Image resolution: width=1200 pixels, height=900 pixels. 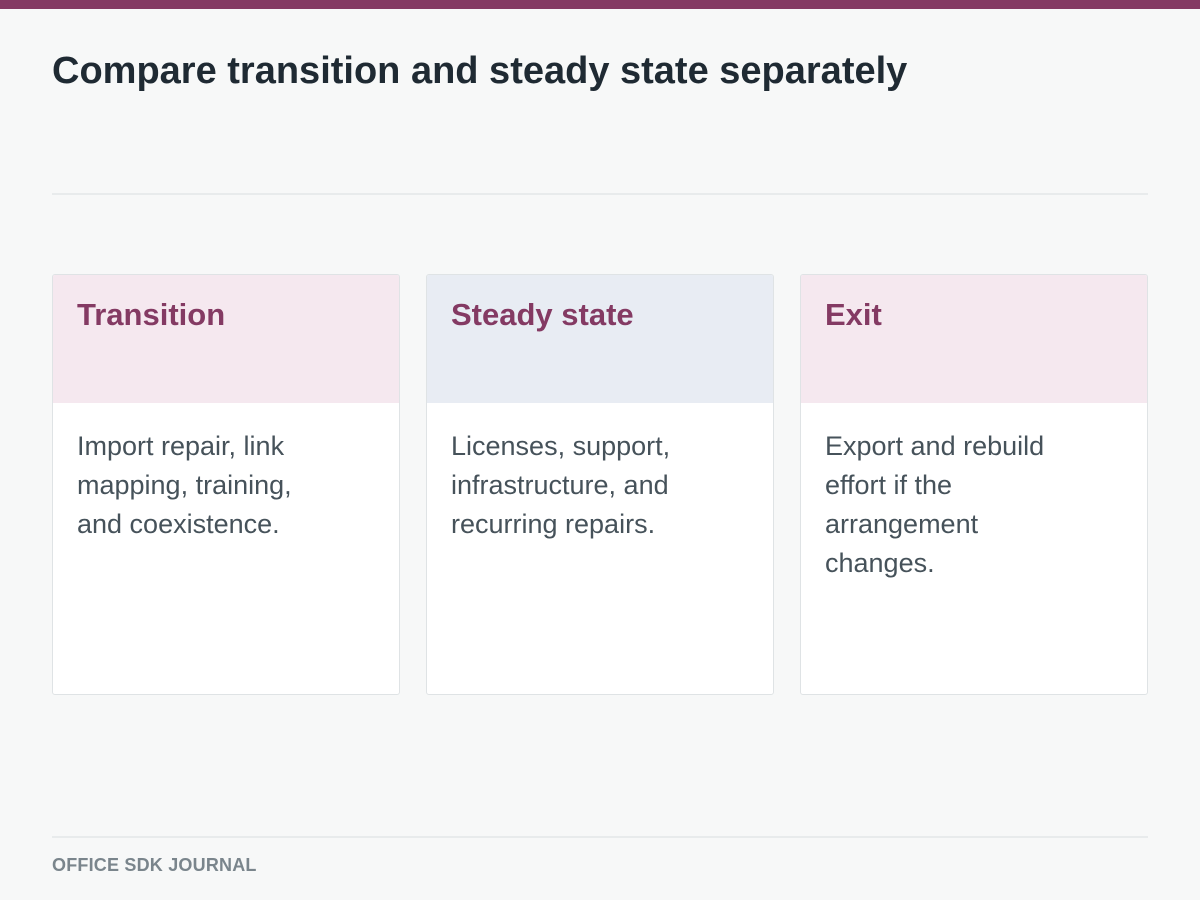 I want to click on card-title: Steady state, so click(x=542, y=314).